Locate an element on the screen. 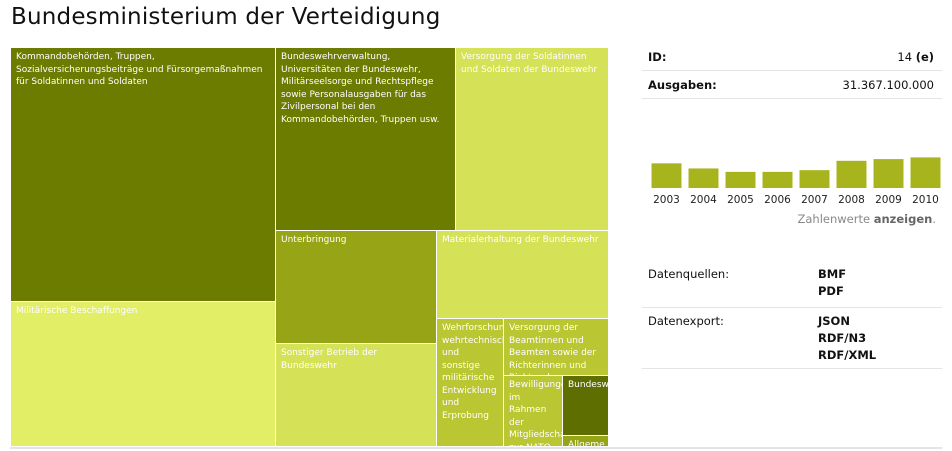  ausgaben-value: 31.367.100.000 is located at coordinates (888, 85).